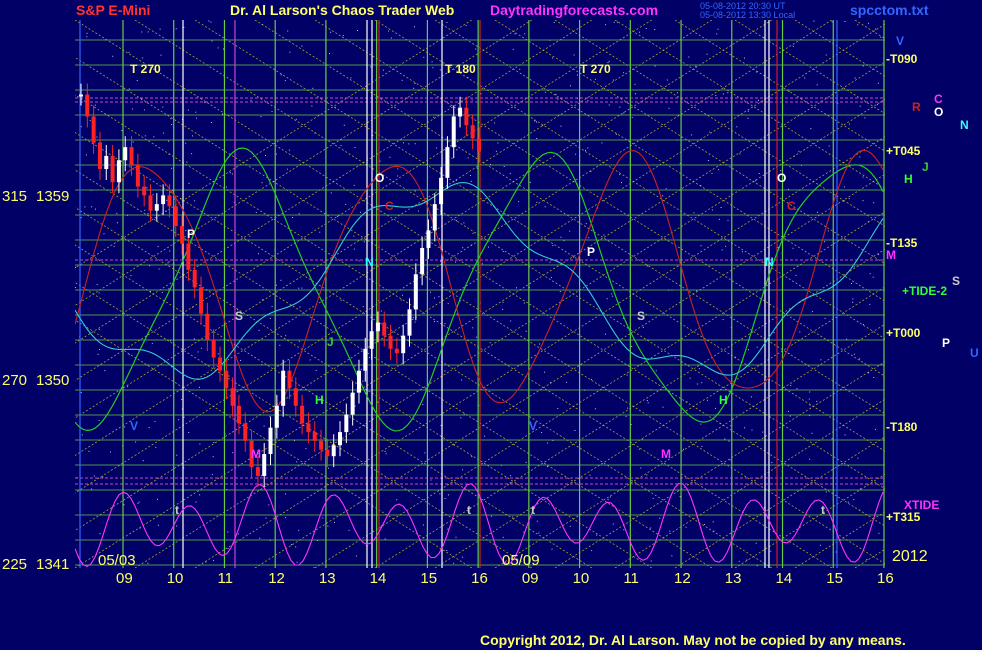  What do you see at coordinates (925, 167) in the screenshot?
I see `right-label: J` at bounding box center [925, 167].